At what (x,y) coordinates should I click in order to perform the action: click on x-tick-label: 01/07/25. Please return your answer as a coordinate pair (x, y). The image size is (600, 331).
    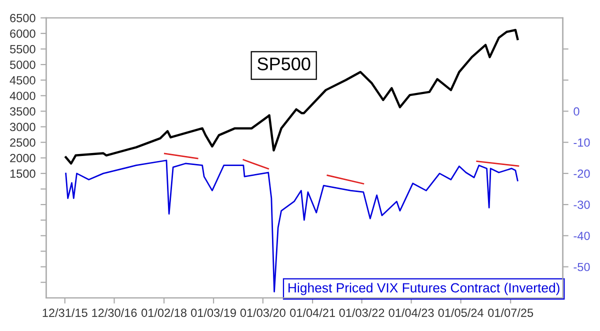
    Looking at the image, I should click on (511, 312).